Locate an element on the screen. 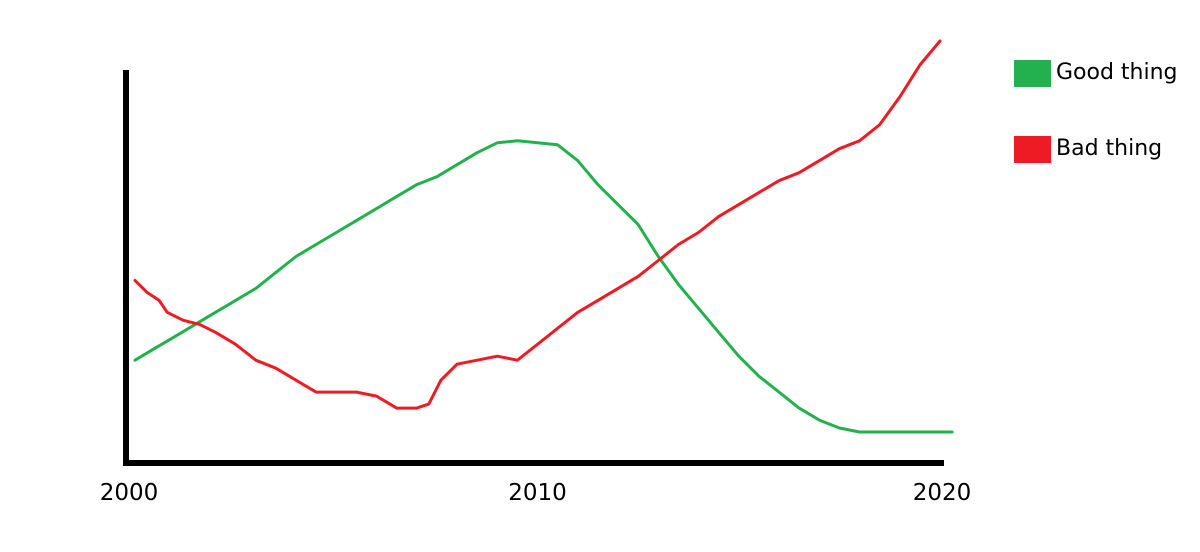 The image size is (1200, 552). legend-label: Good thing is located at coordinates (1117, 72).